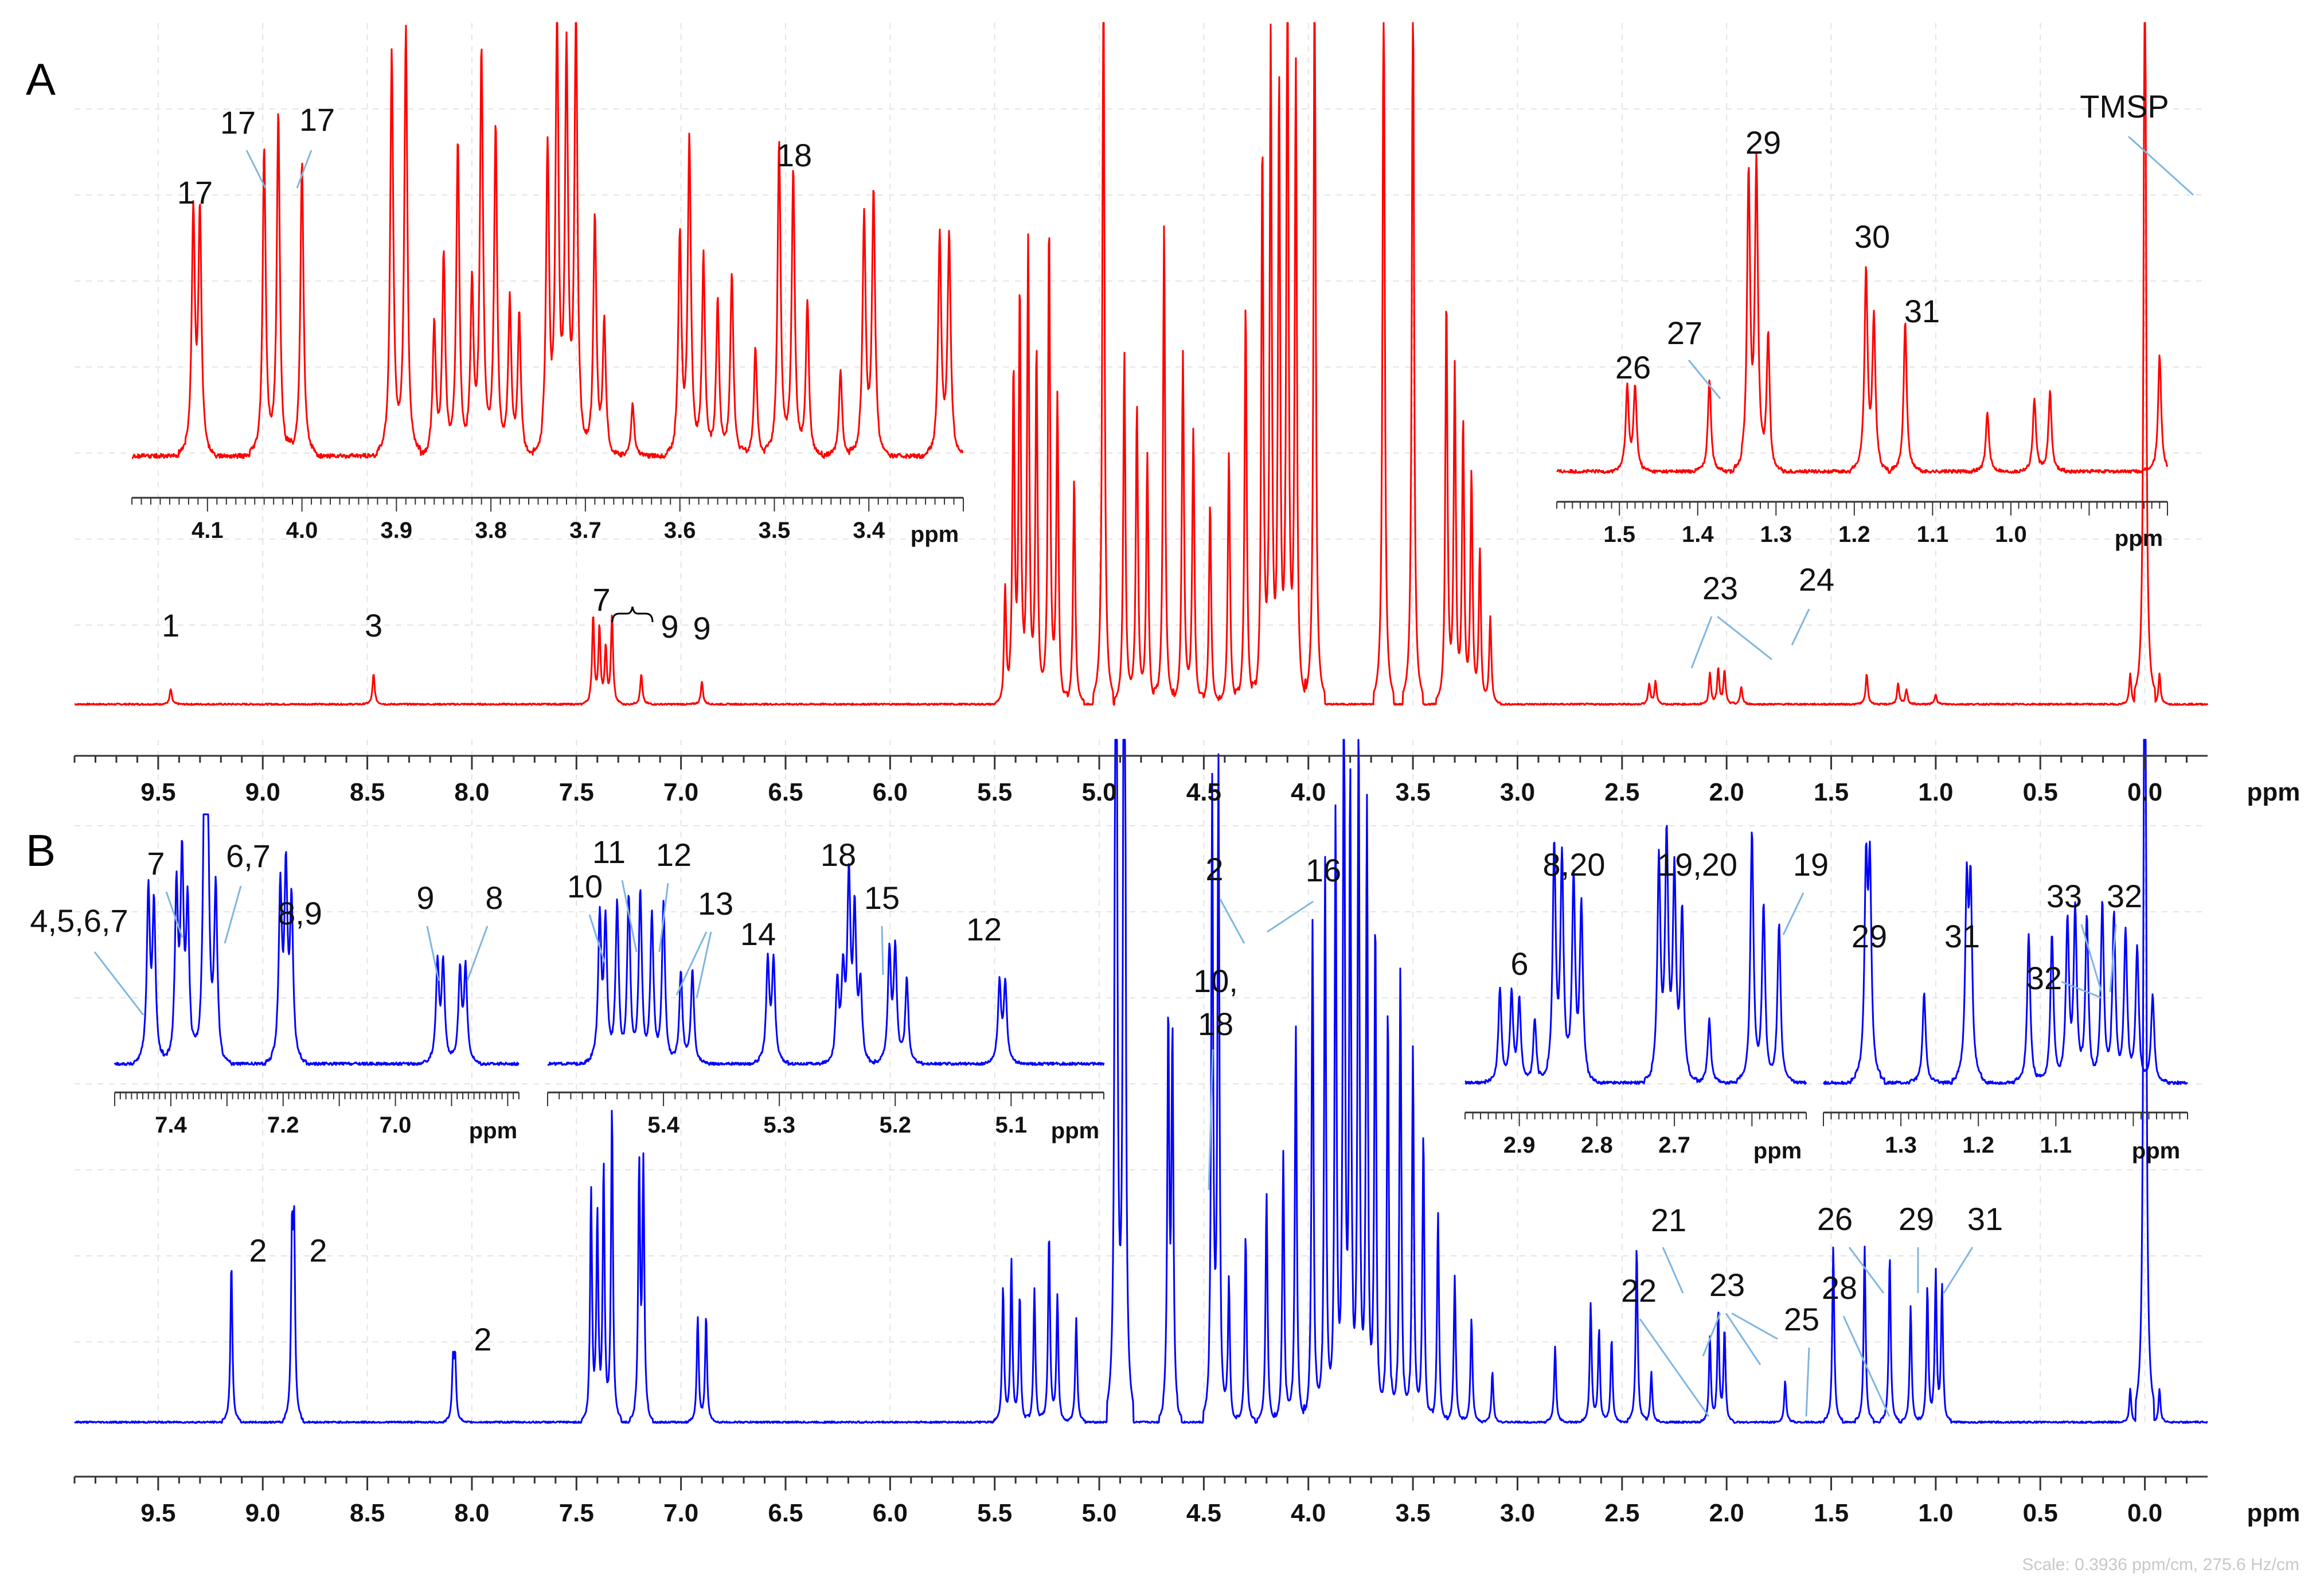  What do you see at coordinates (663, 1125) in the screenshot?
I see `inset-b-anomeric-tick-label: 5.4` at bounding box center [663, 1125].